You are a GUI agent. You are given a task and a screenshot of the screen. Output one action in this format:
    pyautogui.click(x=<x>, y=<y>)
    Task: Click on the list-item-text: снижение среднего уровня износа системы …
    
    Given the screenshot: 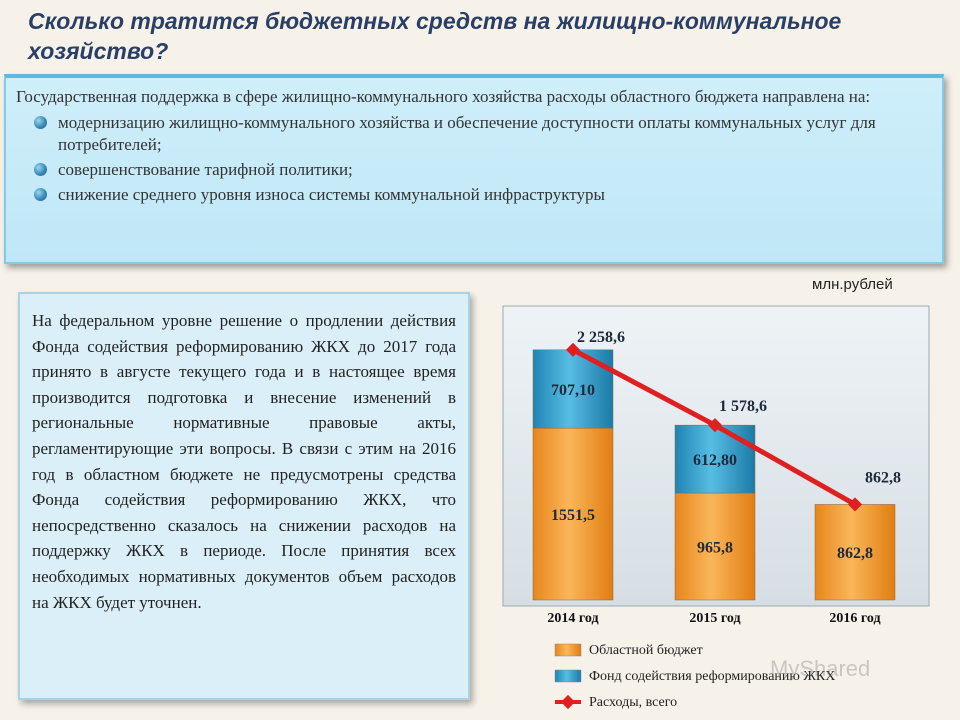 What is the action you would take?
    pyautogui.click(x=331, y=194)
    